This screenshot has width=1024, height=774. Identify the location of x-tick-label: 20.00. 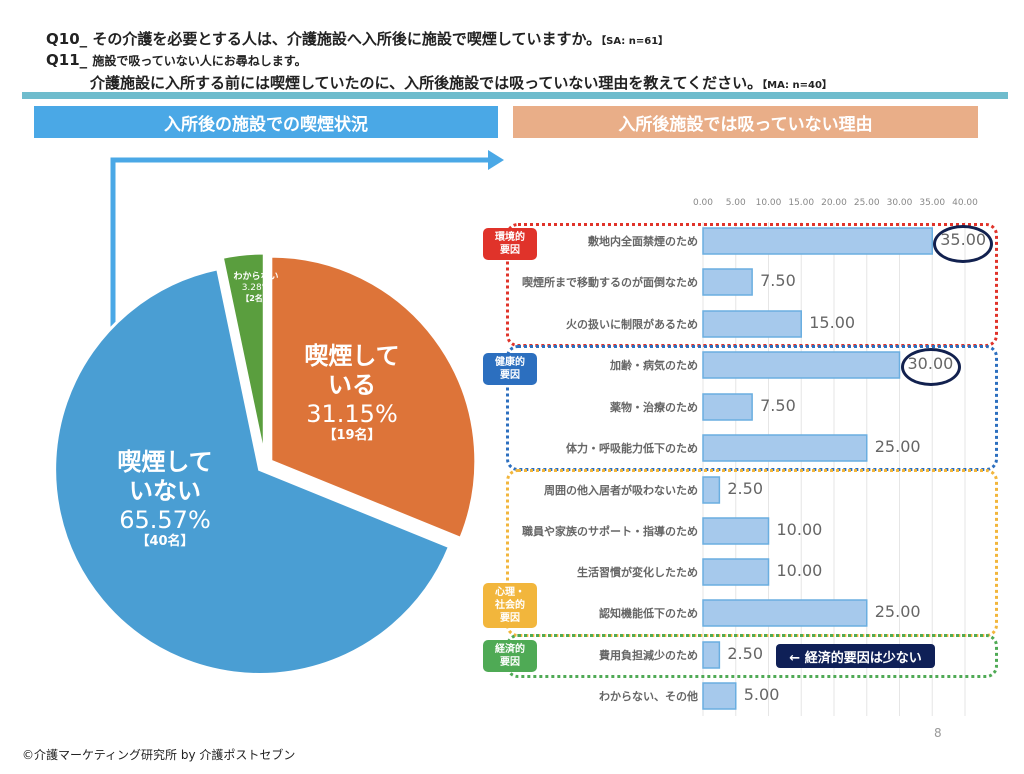
(834, 203).